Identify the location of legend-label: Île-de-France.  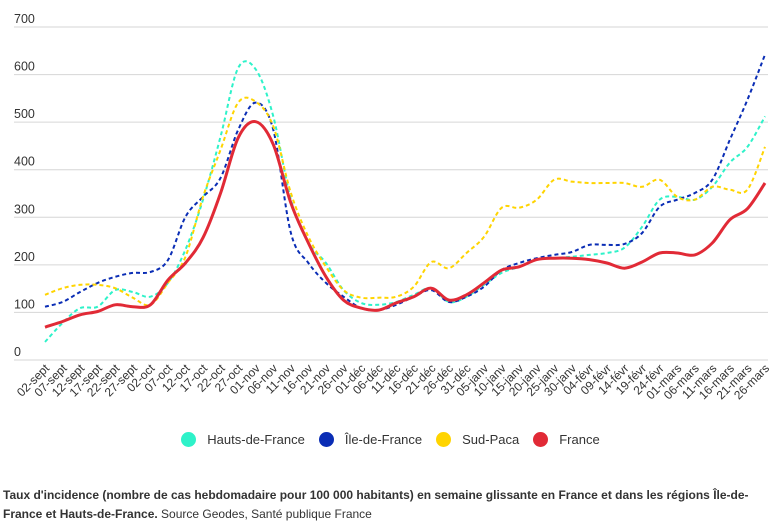
(383, 439).